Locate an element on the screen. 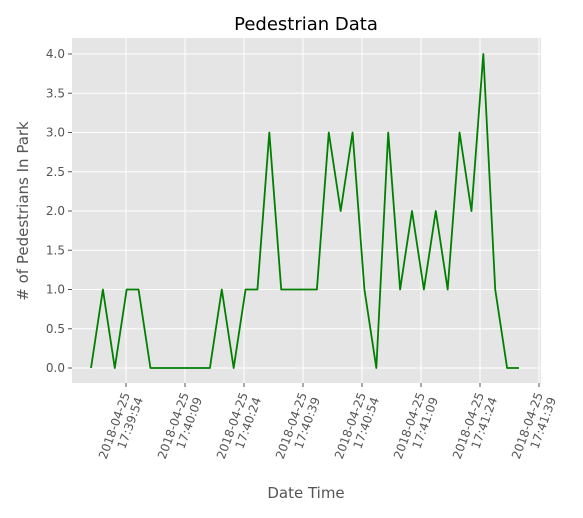 The height and width of the screenshot is (518, 583). y-tick-labels: 0.0 0.5 1.0 1.5 2.0 2.5 3.0 3.5 4.0 is located at coordinates (59, 211).